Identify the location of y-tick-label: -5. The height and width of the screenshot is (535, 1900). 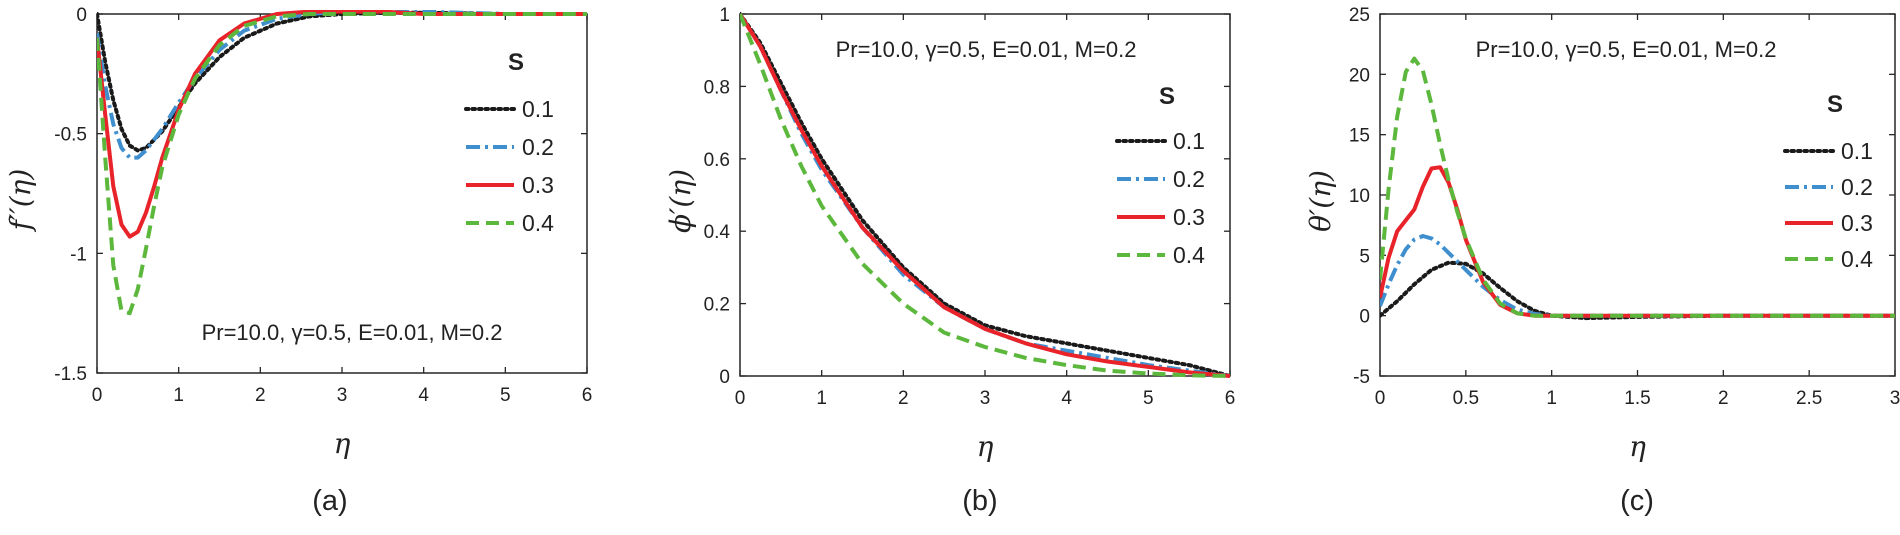
(1361, 377).